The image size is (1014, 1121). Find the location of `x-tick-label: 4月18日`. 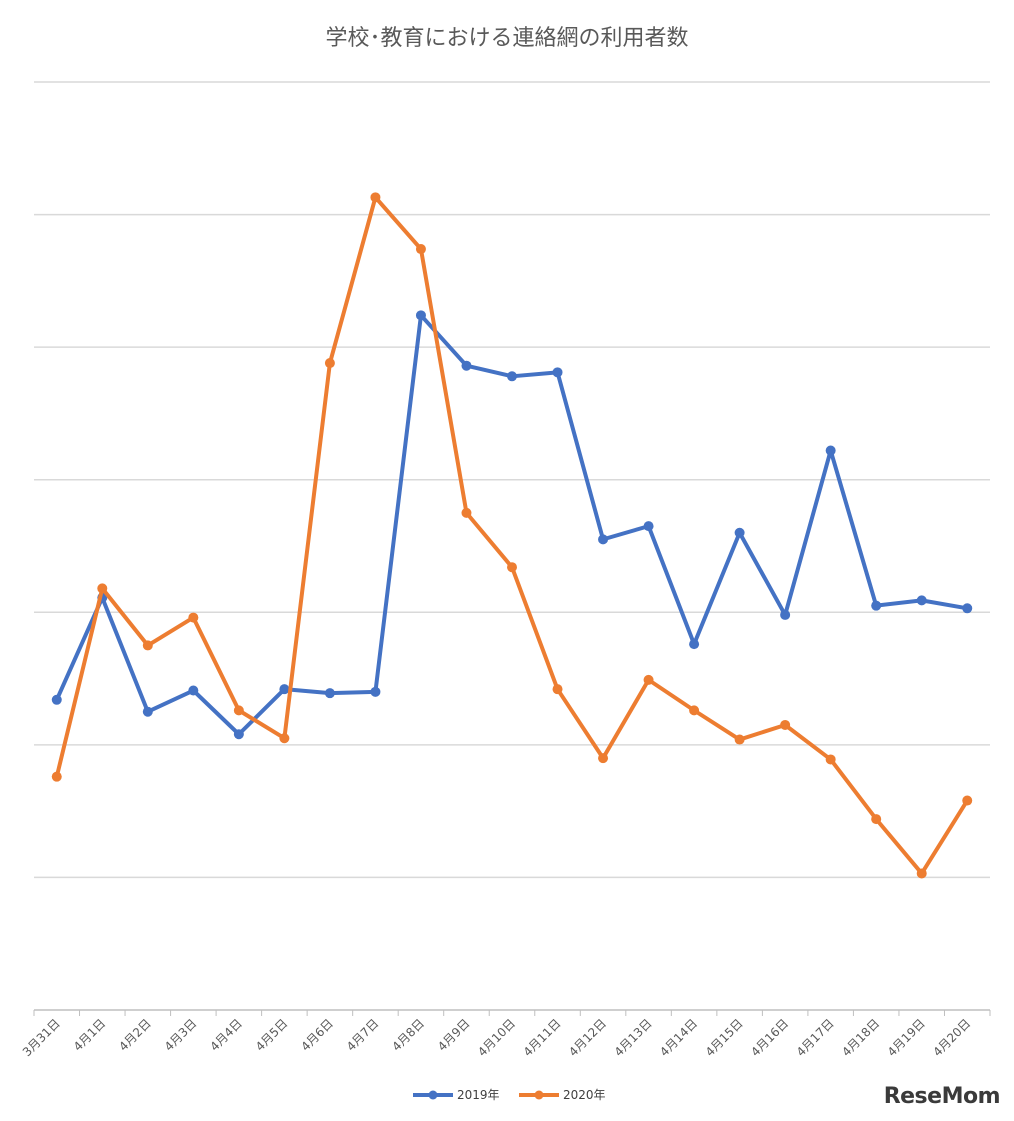

x-tick-label: 4月18日 is located at coordinates (860, 1037).